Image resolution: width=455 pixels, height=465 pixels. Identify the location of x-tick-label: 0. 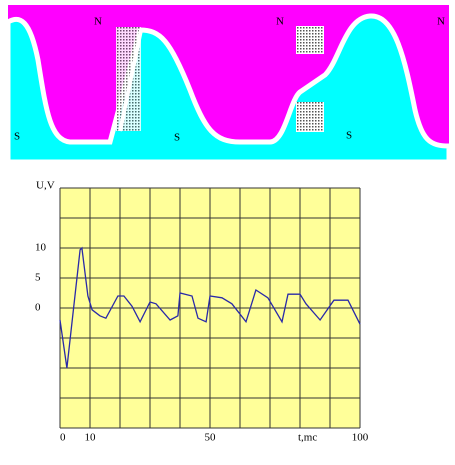
(63, 438).